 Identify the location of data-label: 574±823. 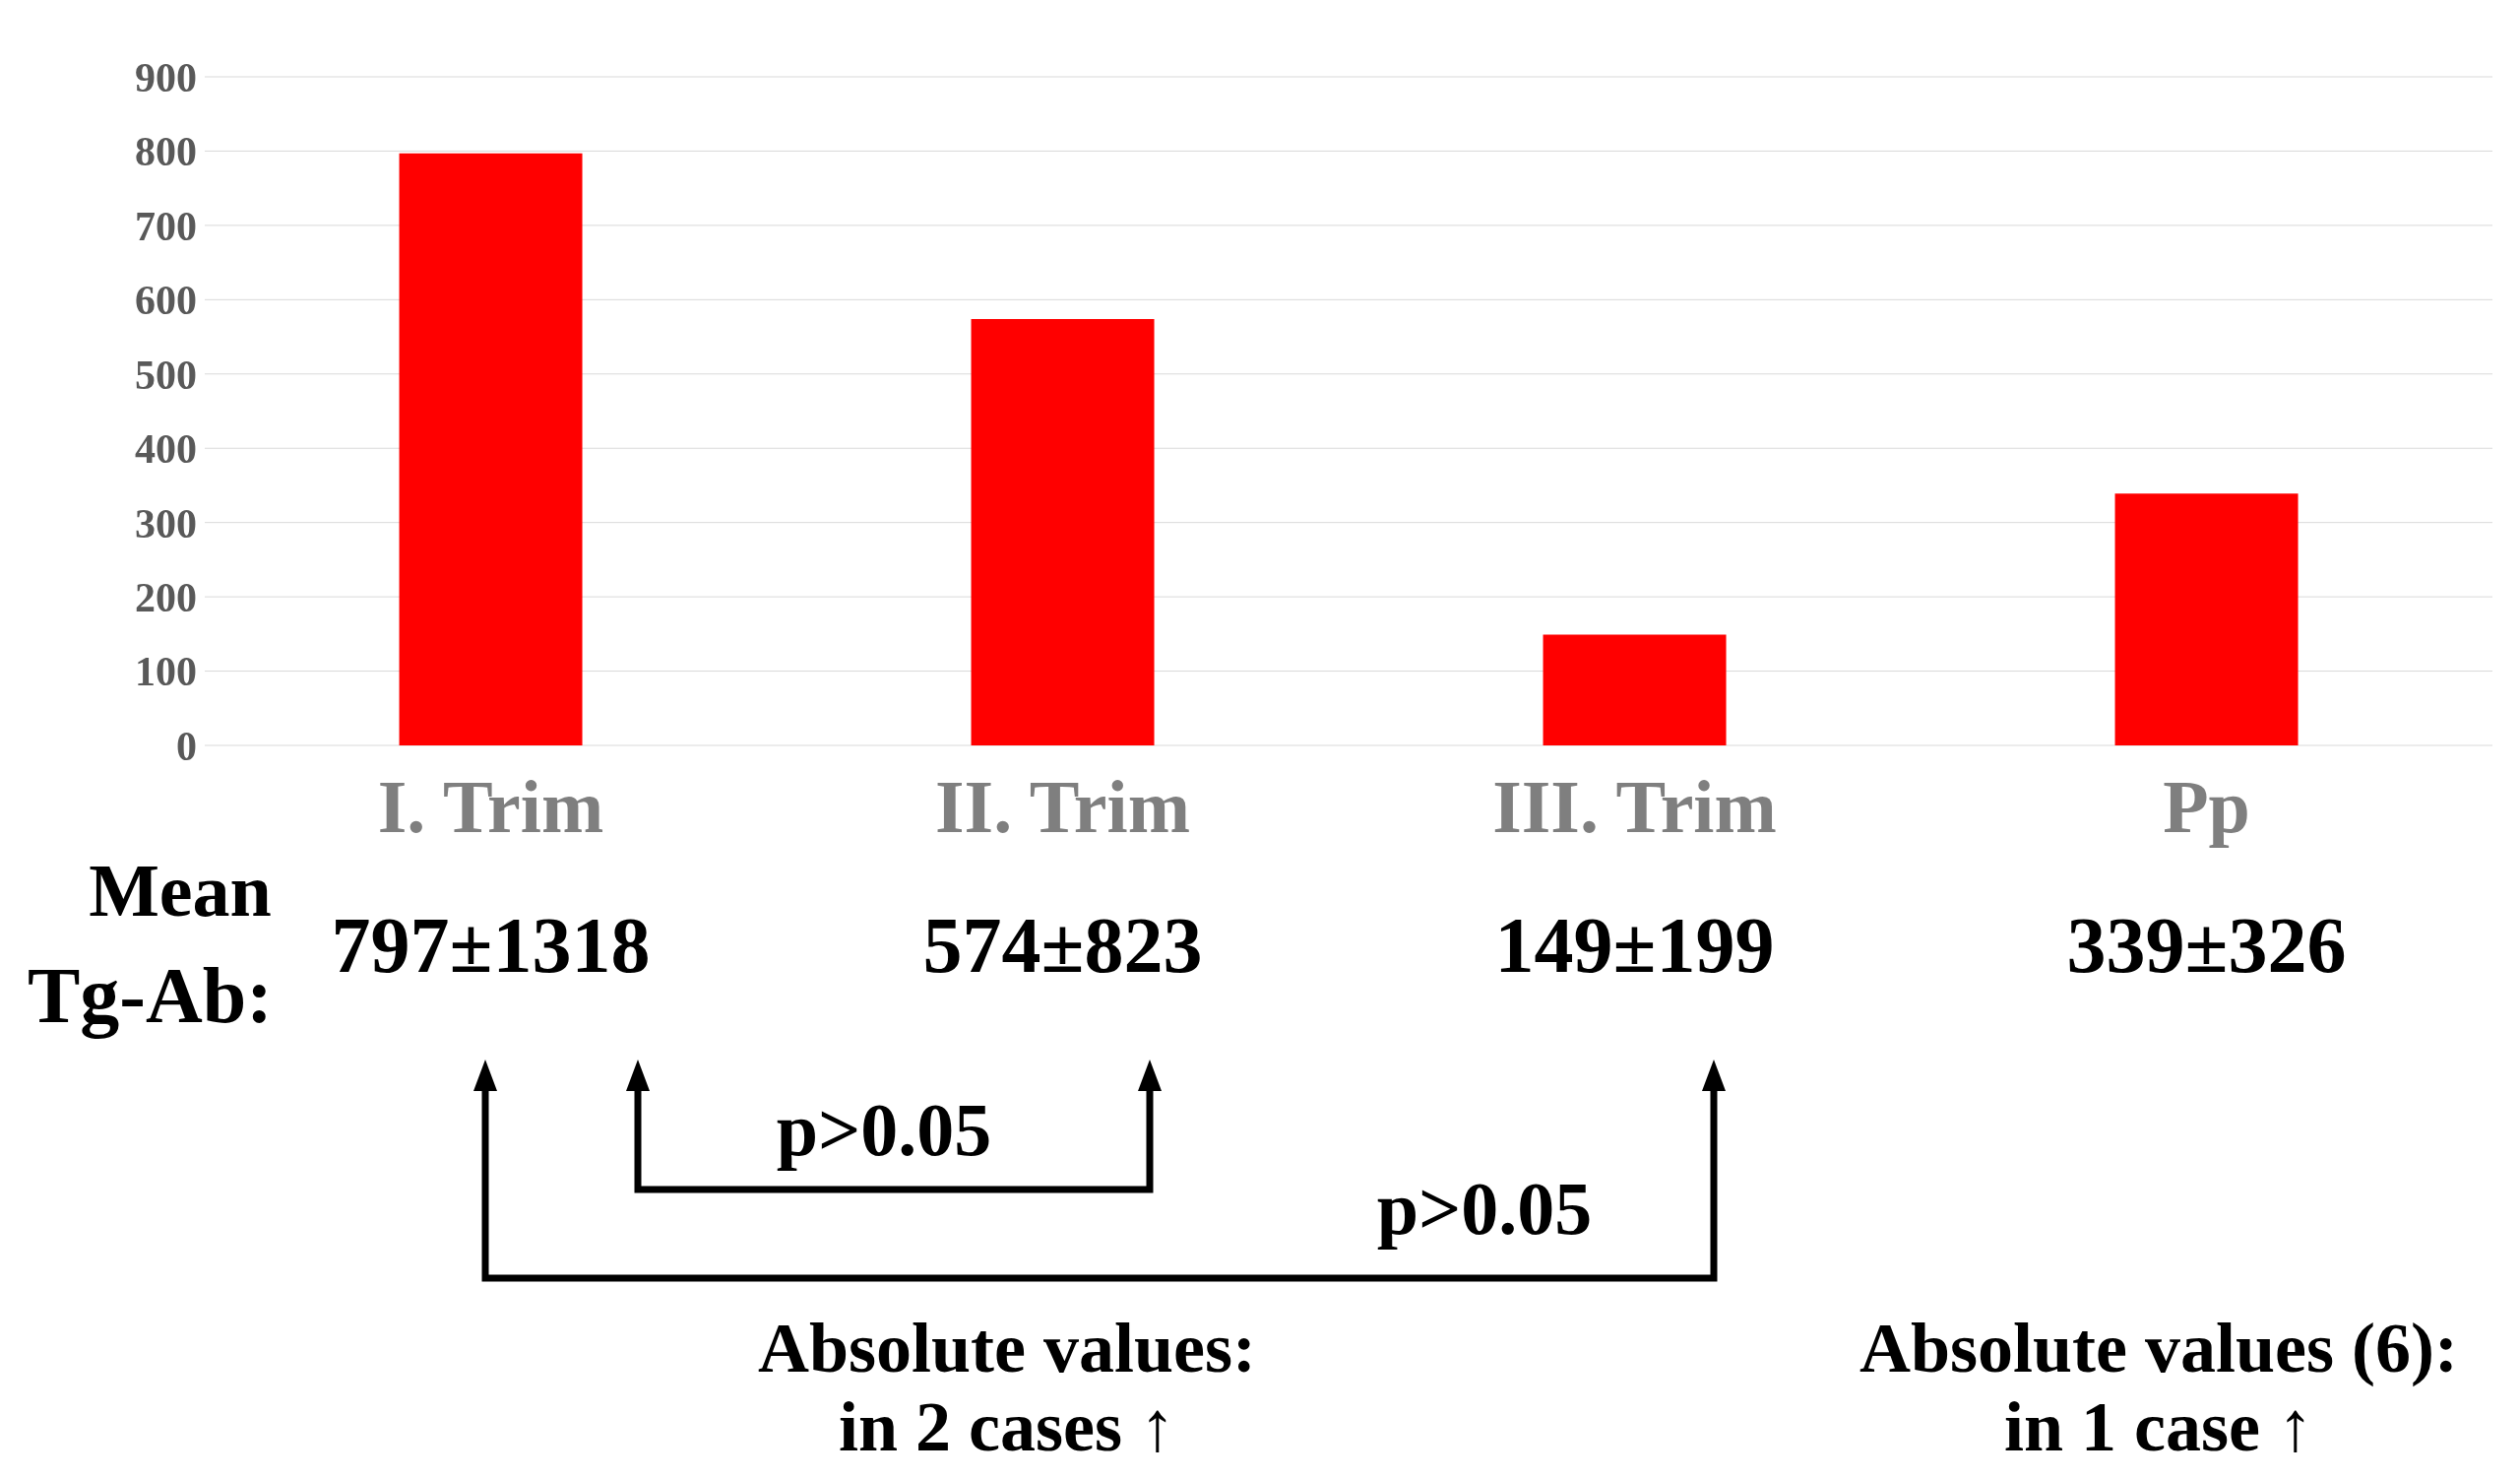
(1062, 946).